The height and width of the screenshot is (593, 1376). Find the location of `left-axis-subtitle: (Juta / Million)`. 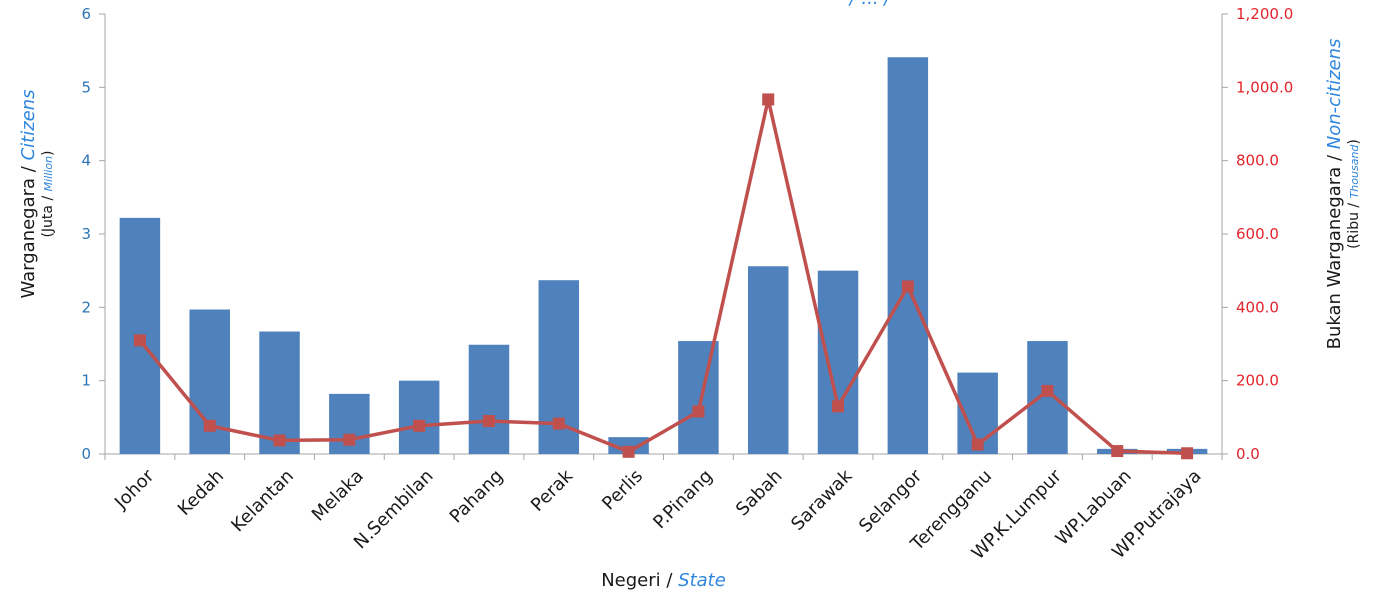

left-axis-subtitle: (Juta / Million) is located at coordinates (48, 193).